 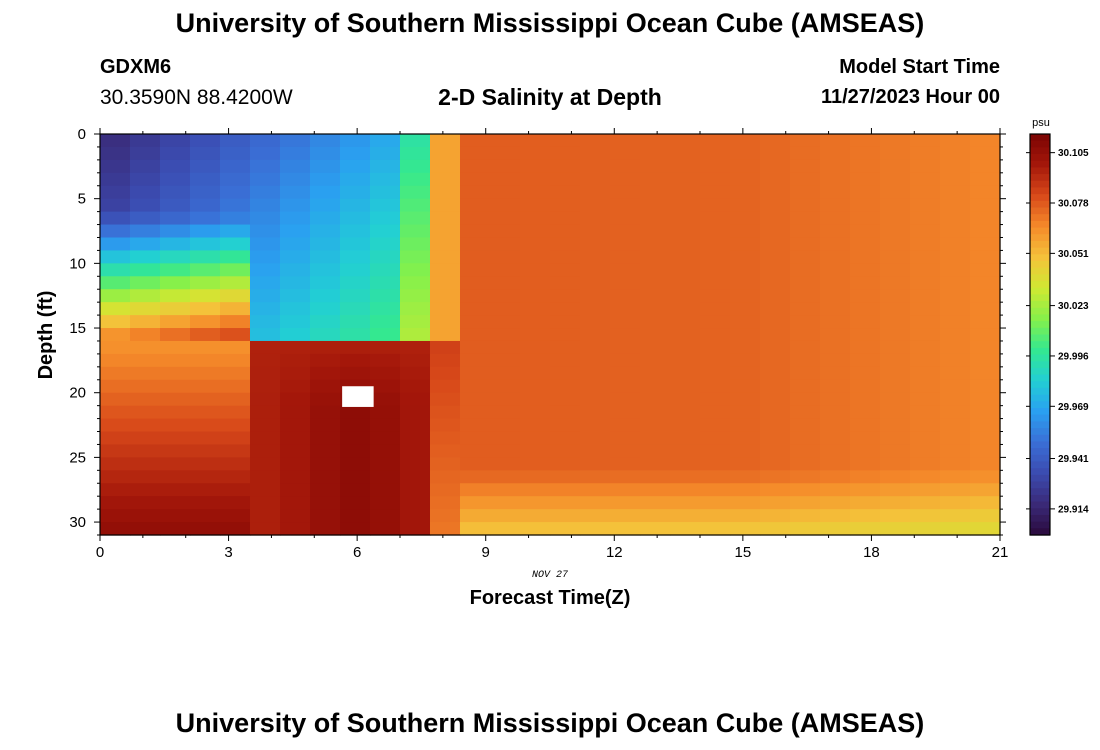 I want to click on colorbar-tick-label: 29.969, so click(x=1073, y=407).